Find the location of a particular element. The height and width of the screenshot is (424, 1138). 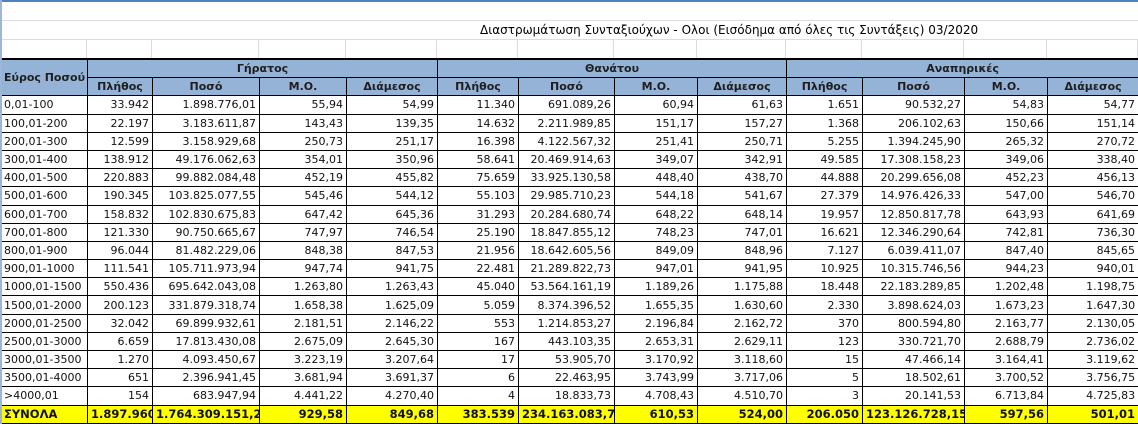

value-cell: 14.976.426,33 is located at coordinates (914, 196).